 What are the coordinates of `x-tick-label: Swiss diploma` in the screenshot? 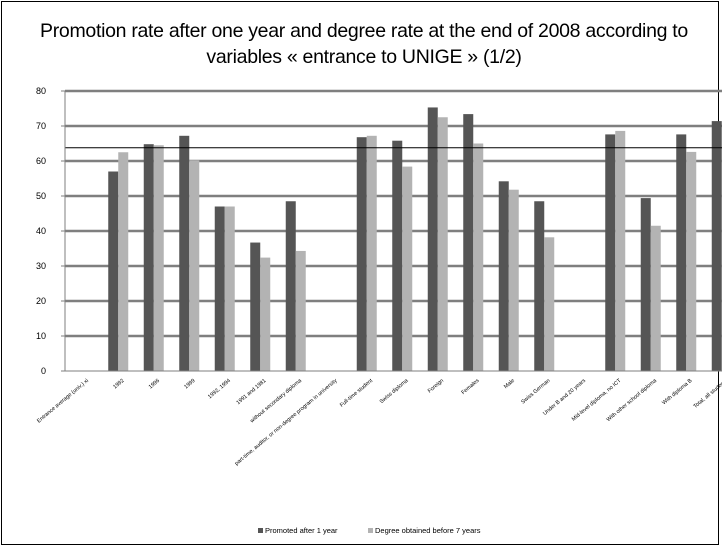 It's located at (395, 391).